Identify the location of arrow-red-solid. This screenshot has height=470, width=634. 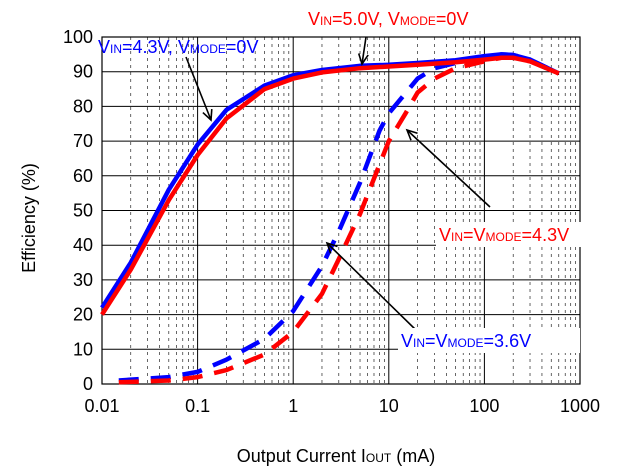
(364, 50).